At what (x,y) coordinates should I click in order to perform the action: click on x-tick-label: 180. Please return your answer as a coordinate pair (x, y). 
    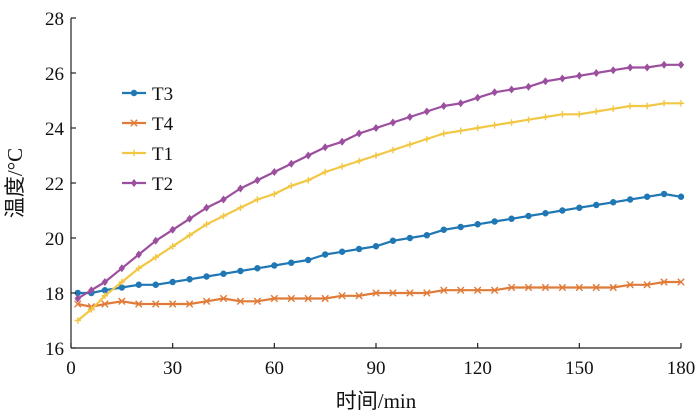
    Looking at the image, I should click on (681, 368).